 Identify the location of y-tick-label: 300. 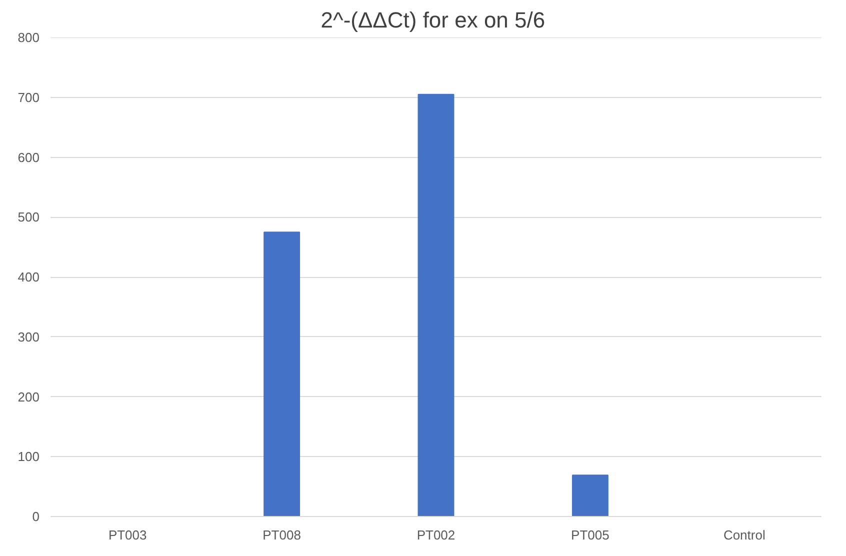
(29, 336).